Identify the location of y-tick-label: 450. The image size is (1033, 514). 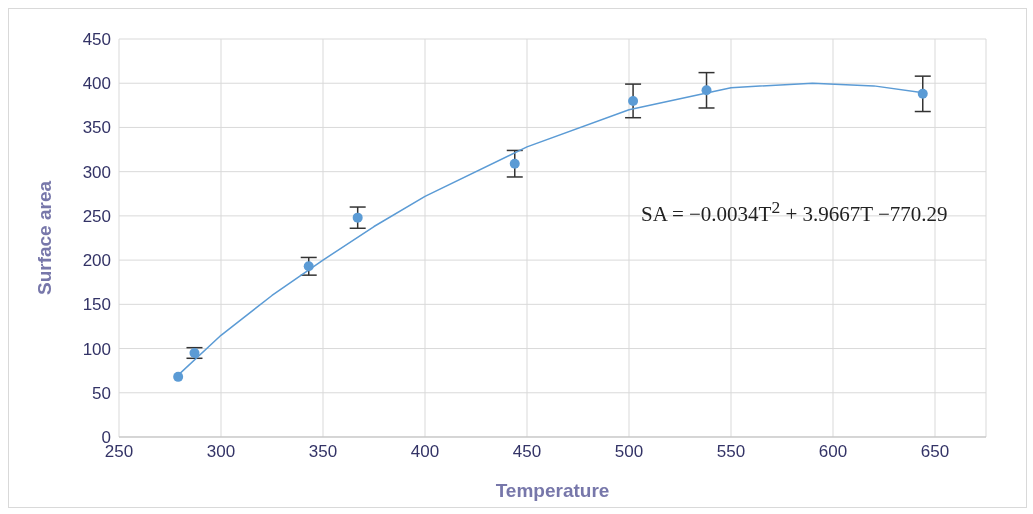
(96, 40).